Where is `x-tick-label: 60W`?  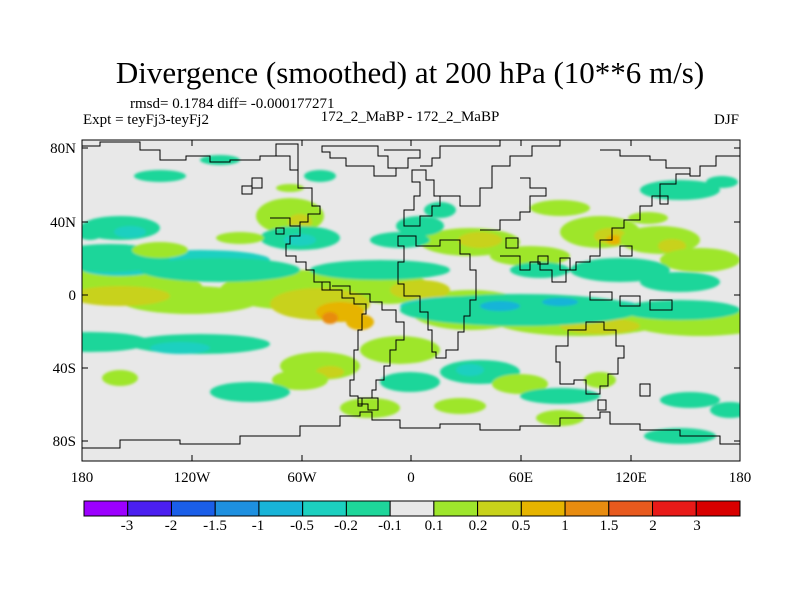
x-tick-label: 60W is located at coordinates (302, 478).